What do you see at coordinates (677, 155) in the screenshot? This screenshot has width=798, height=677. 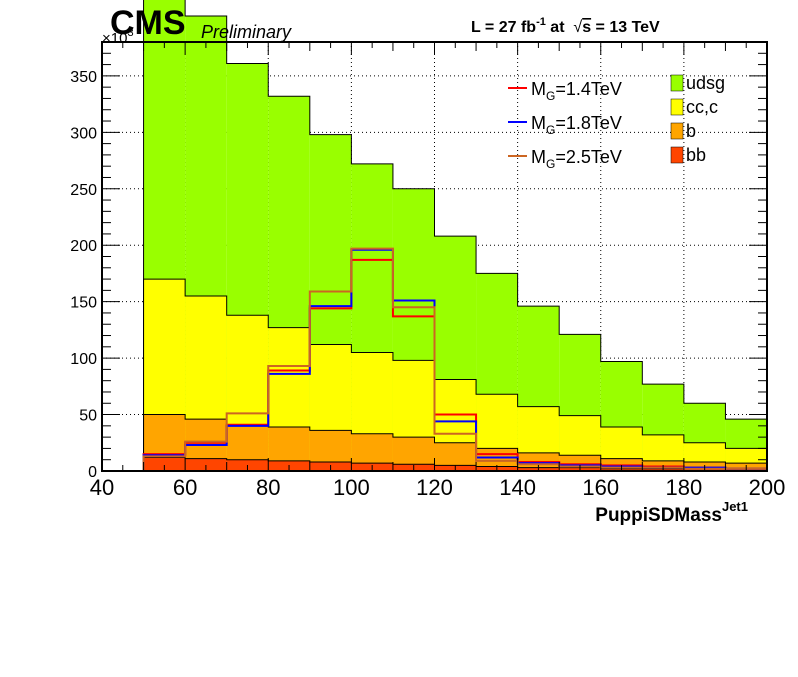 I see `legend-swatch-bb` at bounding box center [677, 155].